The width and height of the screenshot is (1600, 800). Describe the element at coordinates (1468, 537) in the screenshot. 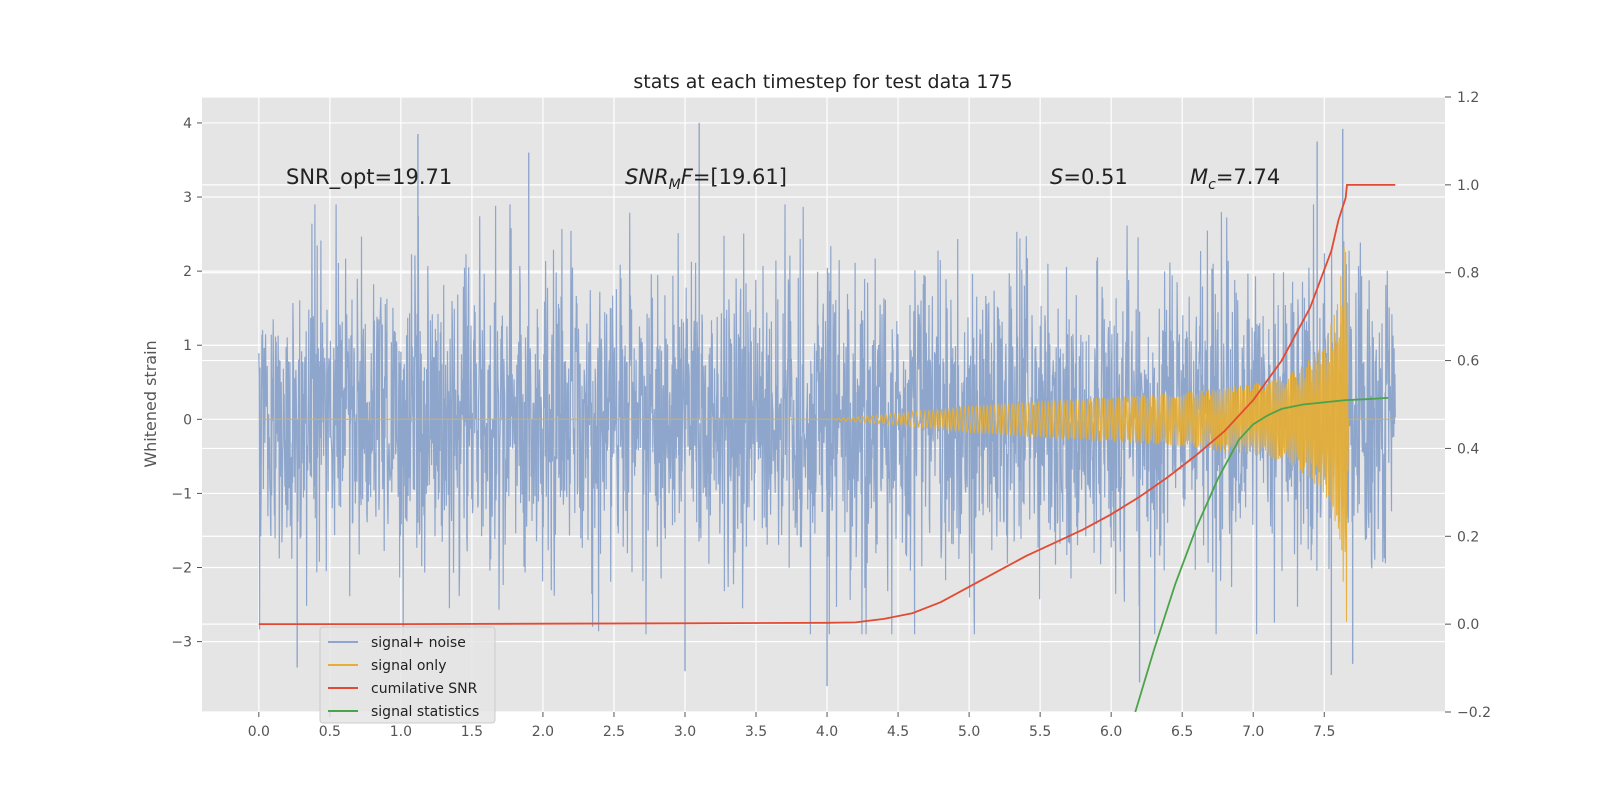

I see `y2-tick-label: 0.2` at that location.